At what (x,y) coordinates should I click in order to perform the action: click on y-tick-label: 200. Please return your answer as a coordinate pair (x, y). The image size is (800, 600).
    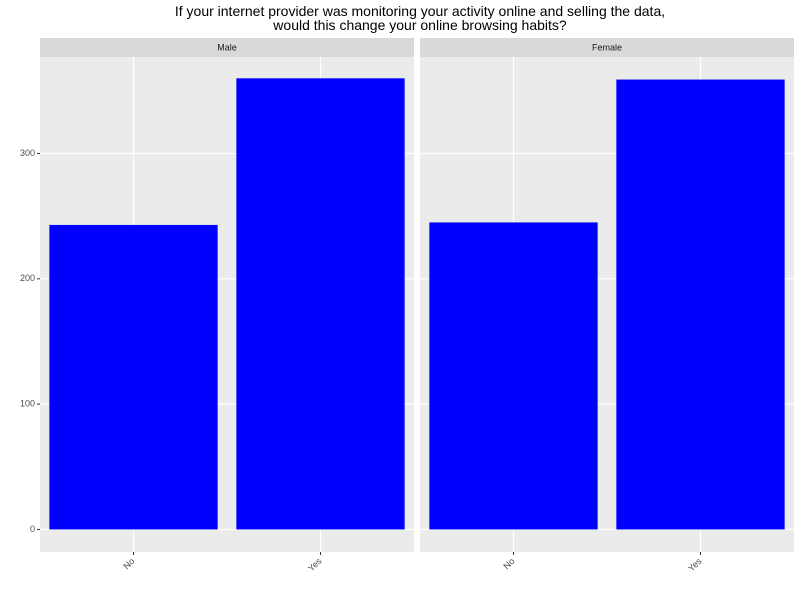
    Looking at the image, I should click on (27, 278).